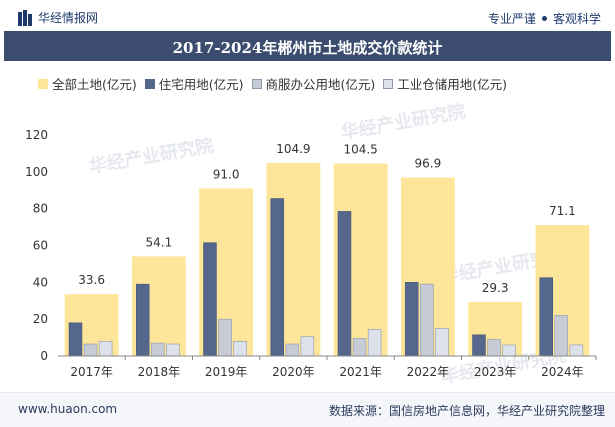  What do you see at coordinates (576, 19) in the screenshot?
I see `tagline-right: 客观科学` at bounding box center [576, 19].